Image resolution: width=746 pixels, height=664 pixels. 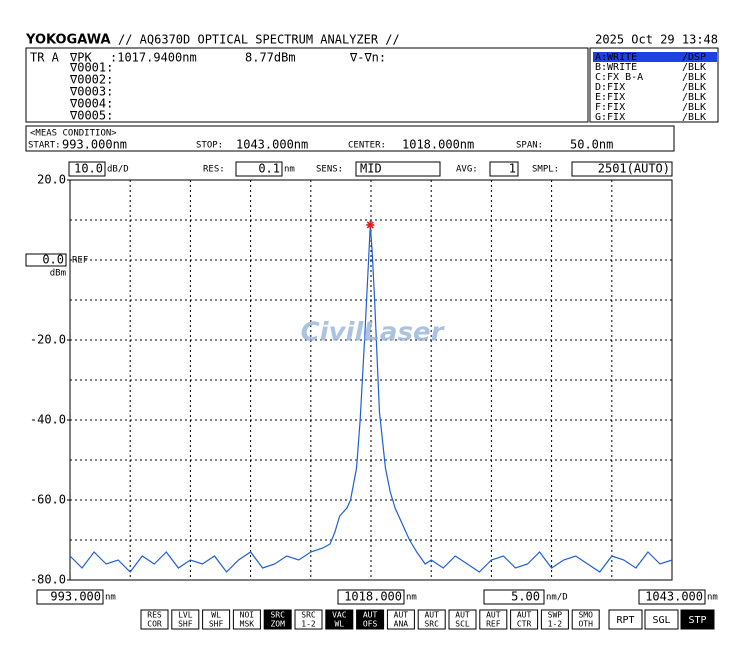 I want to click on brand: YOKOGAWA, so click(x=68, y=40).